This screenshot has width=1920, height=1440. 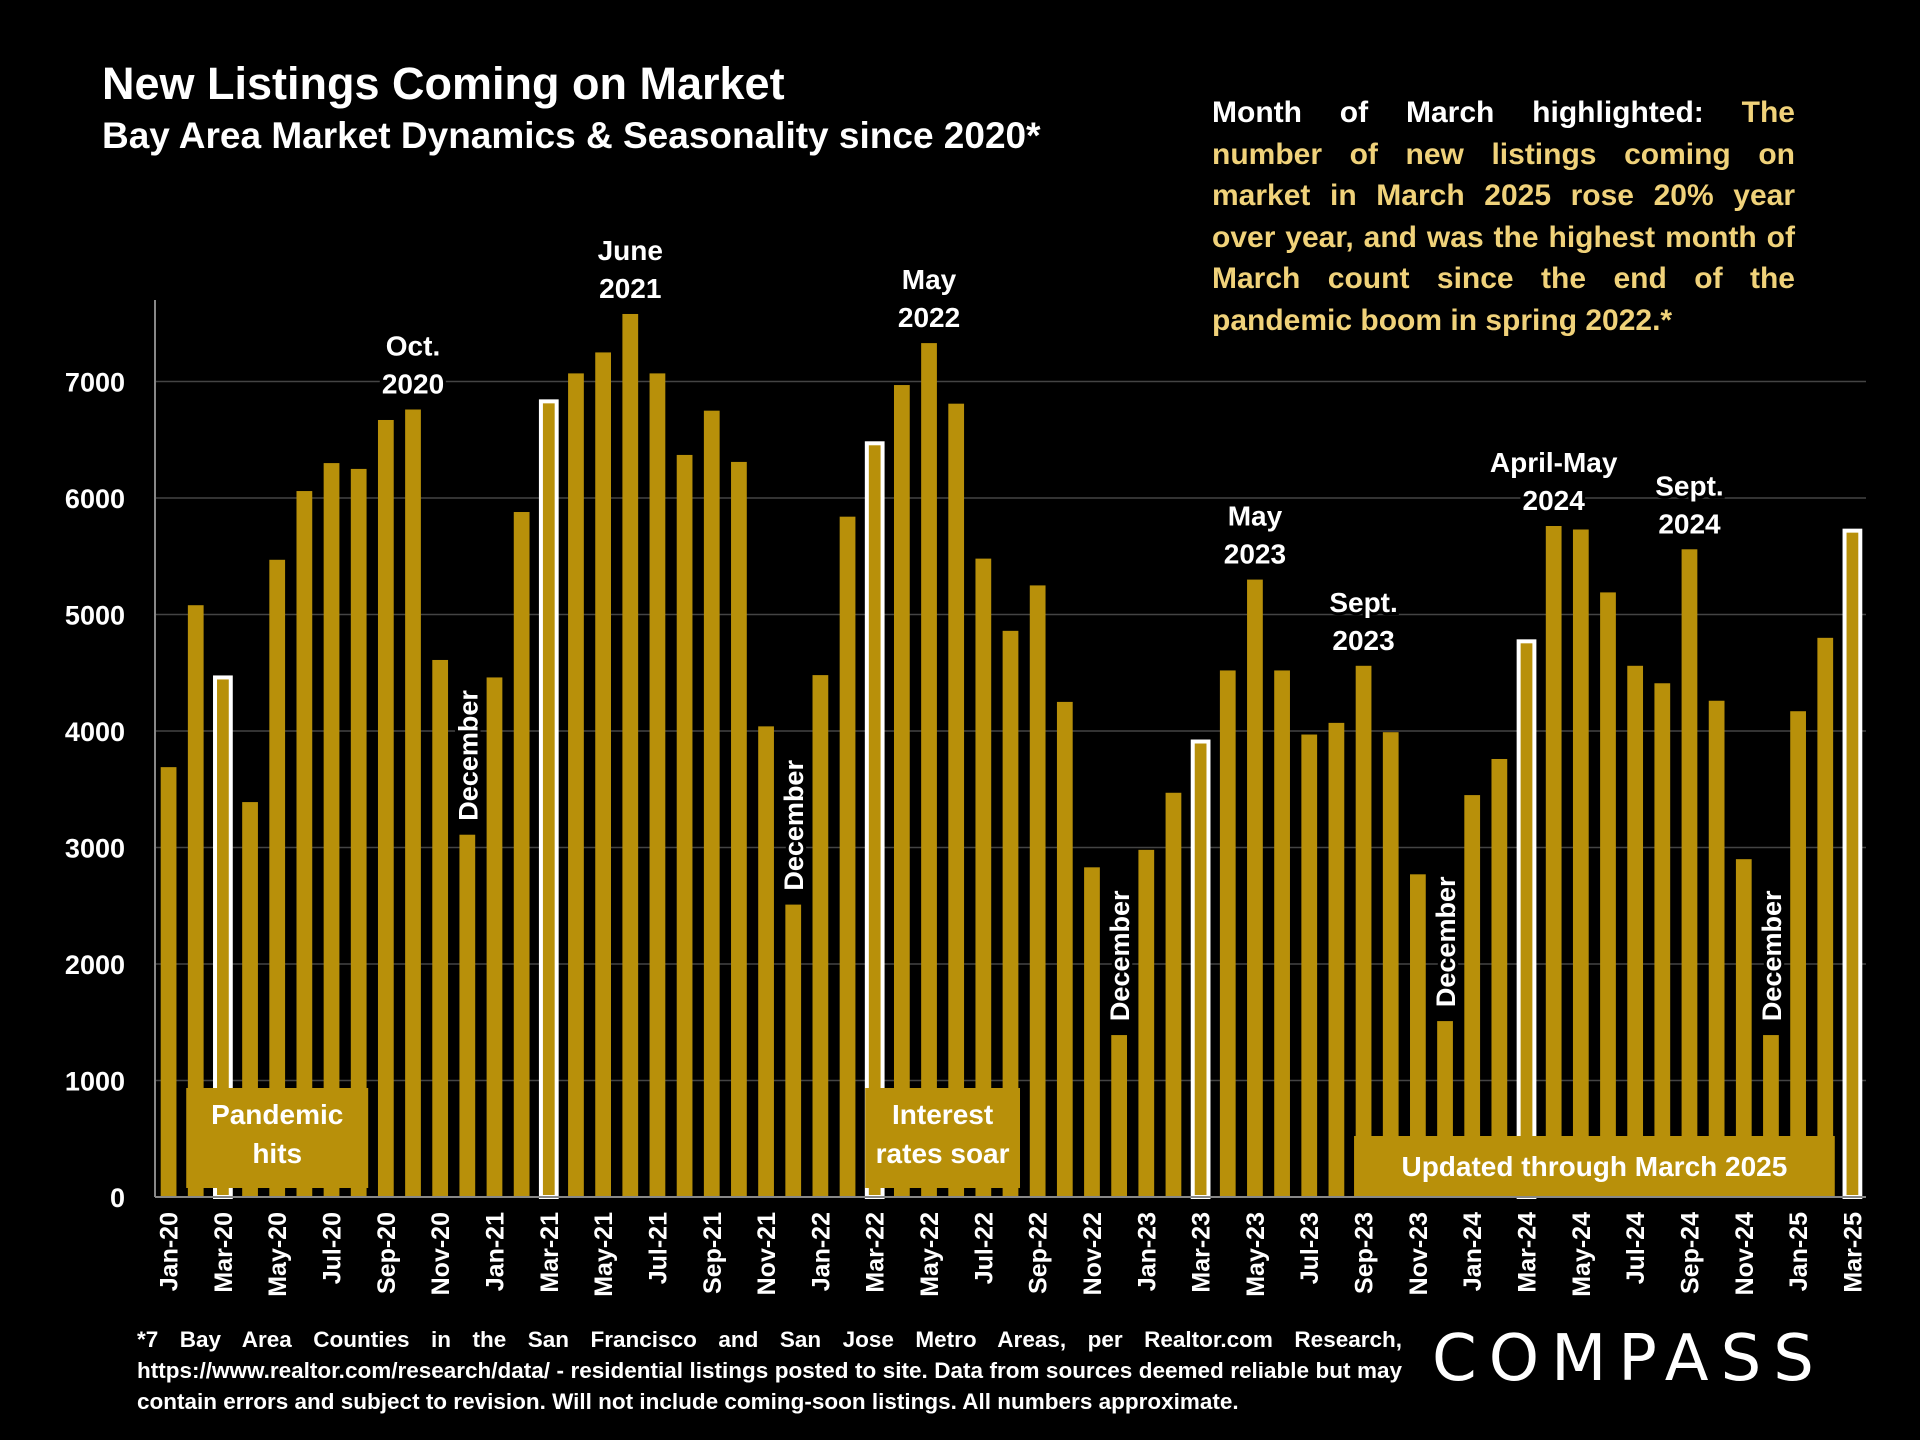 I want to click on chart-title: New Listings Coming on Market, so click(x=443, y=83).